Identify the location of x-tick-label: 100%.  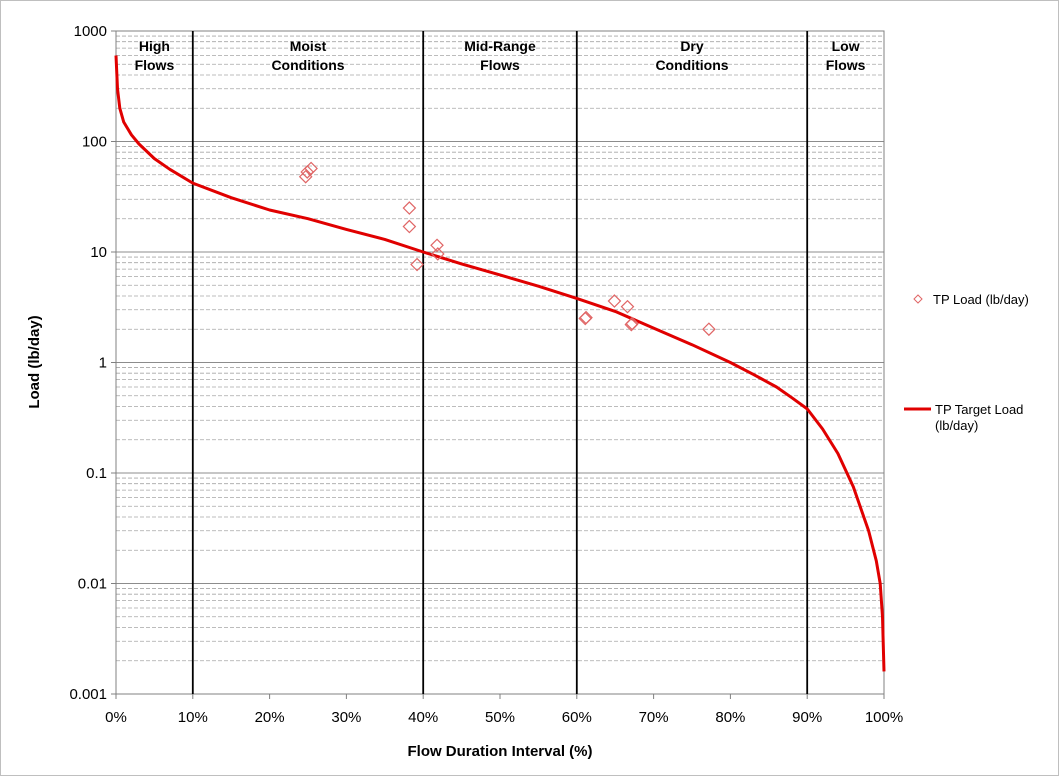
(884, 717).